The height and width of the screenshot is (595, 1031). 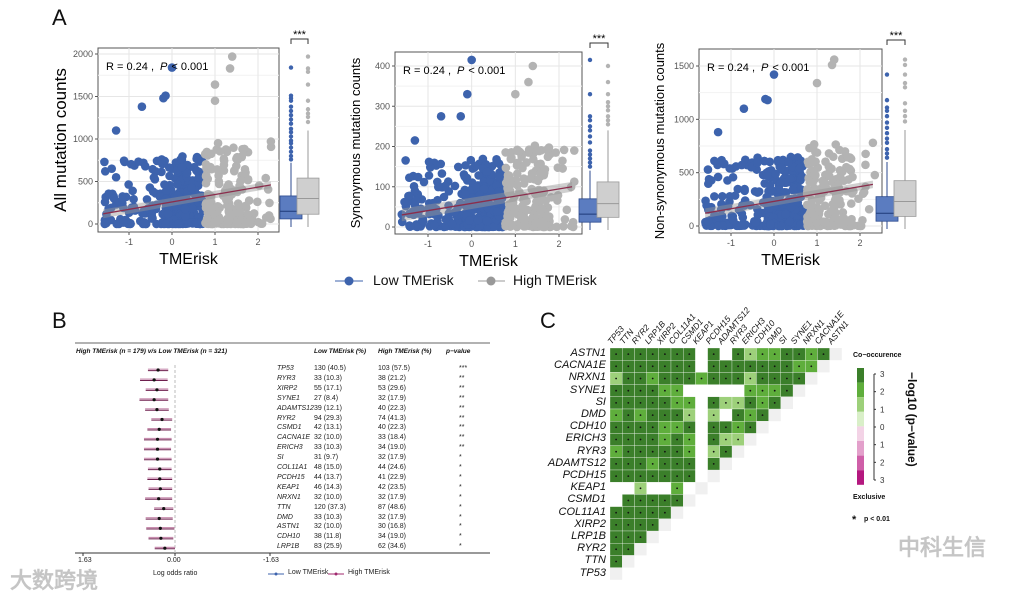 I want to click on heatmap-row-label: ERICH3, so click(x=585, y=438).